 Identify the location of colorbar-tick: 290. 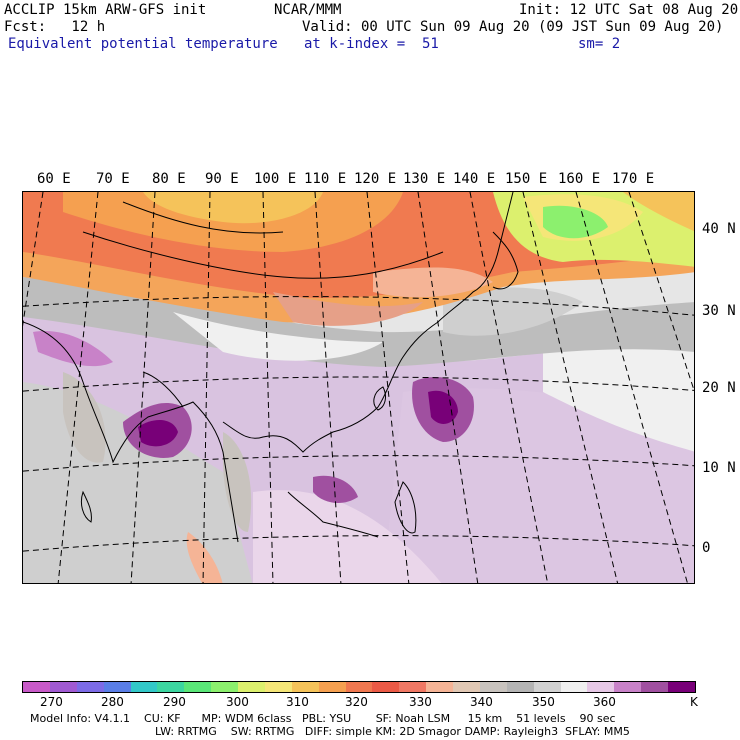
(174, 702).